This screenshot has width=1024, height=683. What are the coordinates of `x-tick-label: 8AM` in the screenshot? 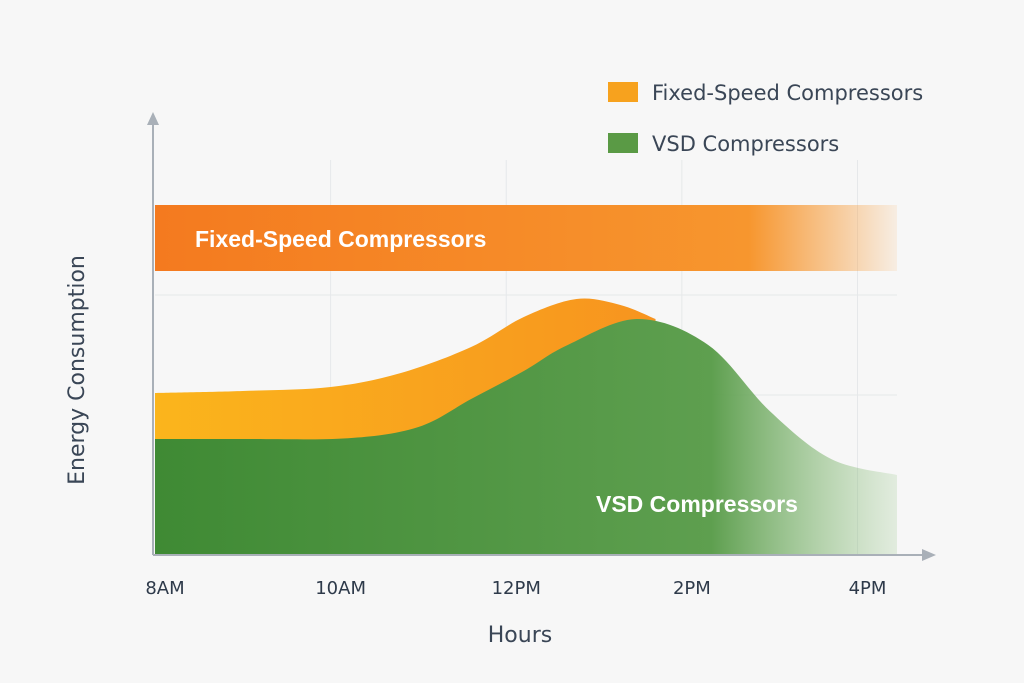 It's located at (164, 588).